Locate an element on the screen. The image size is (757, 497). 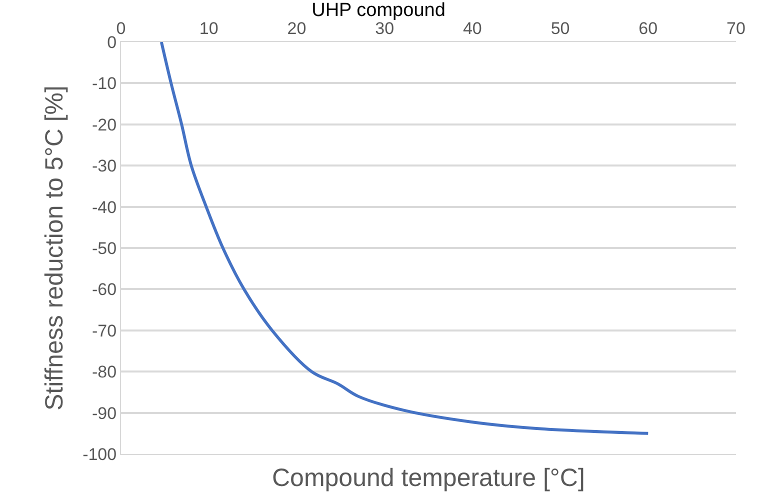
x-tick-label: 40 is located at coordinates (472, 28).